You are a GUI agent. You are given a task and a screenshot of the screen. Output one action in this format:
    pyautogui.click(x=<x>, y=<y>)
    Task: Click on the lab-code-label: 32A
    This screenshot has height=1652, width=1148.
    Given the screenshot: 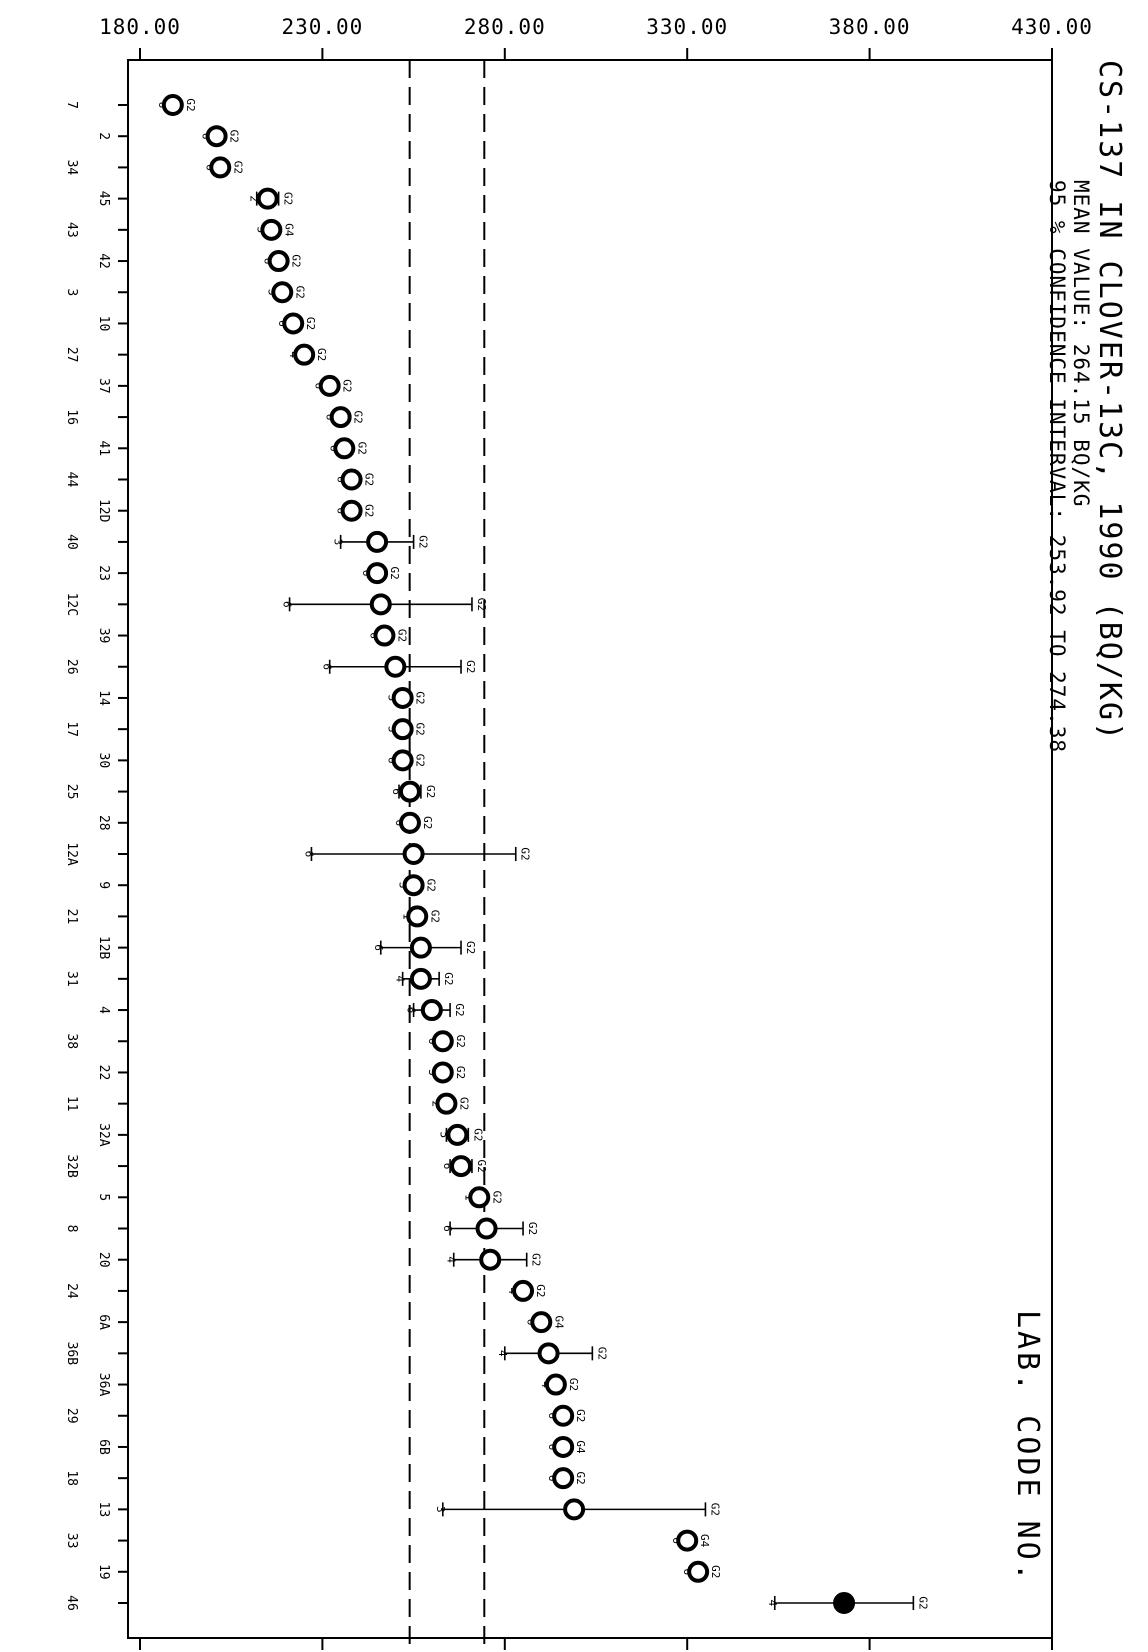 What is the action you would take?
    pyautogui.click(x=103, y=1135)
    